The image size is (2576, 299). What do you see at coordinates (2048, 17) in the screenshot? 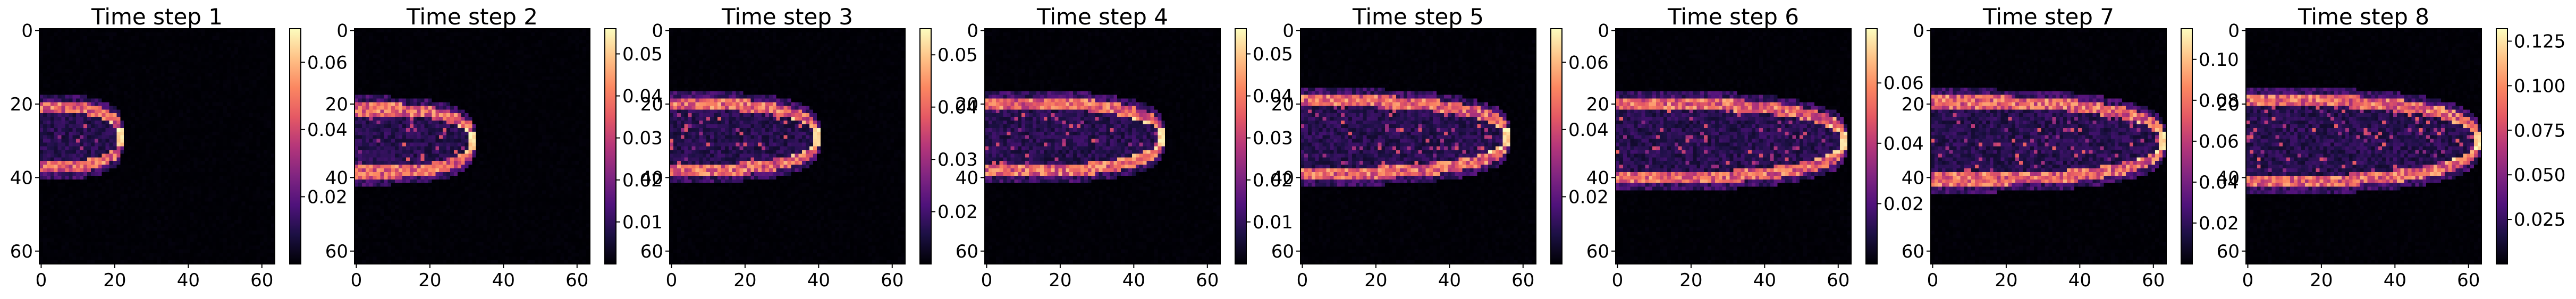
I see `panel-title: Time step 7` at bounding box center [2048, 17].